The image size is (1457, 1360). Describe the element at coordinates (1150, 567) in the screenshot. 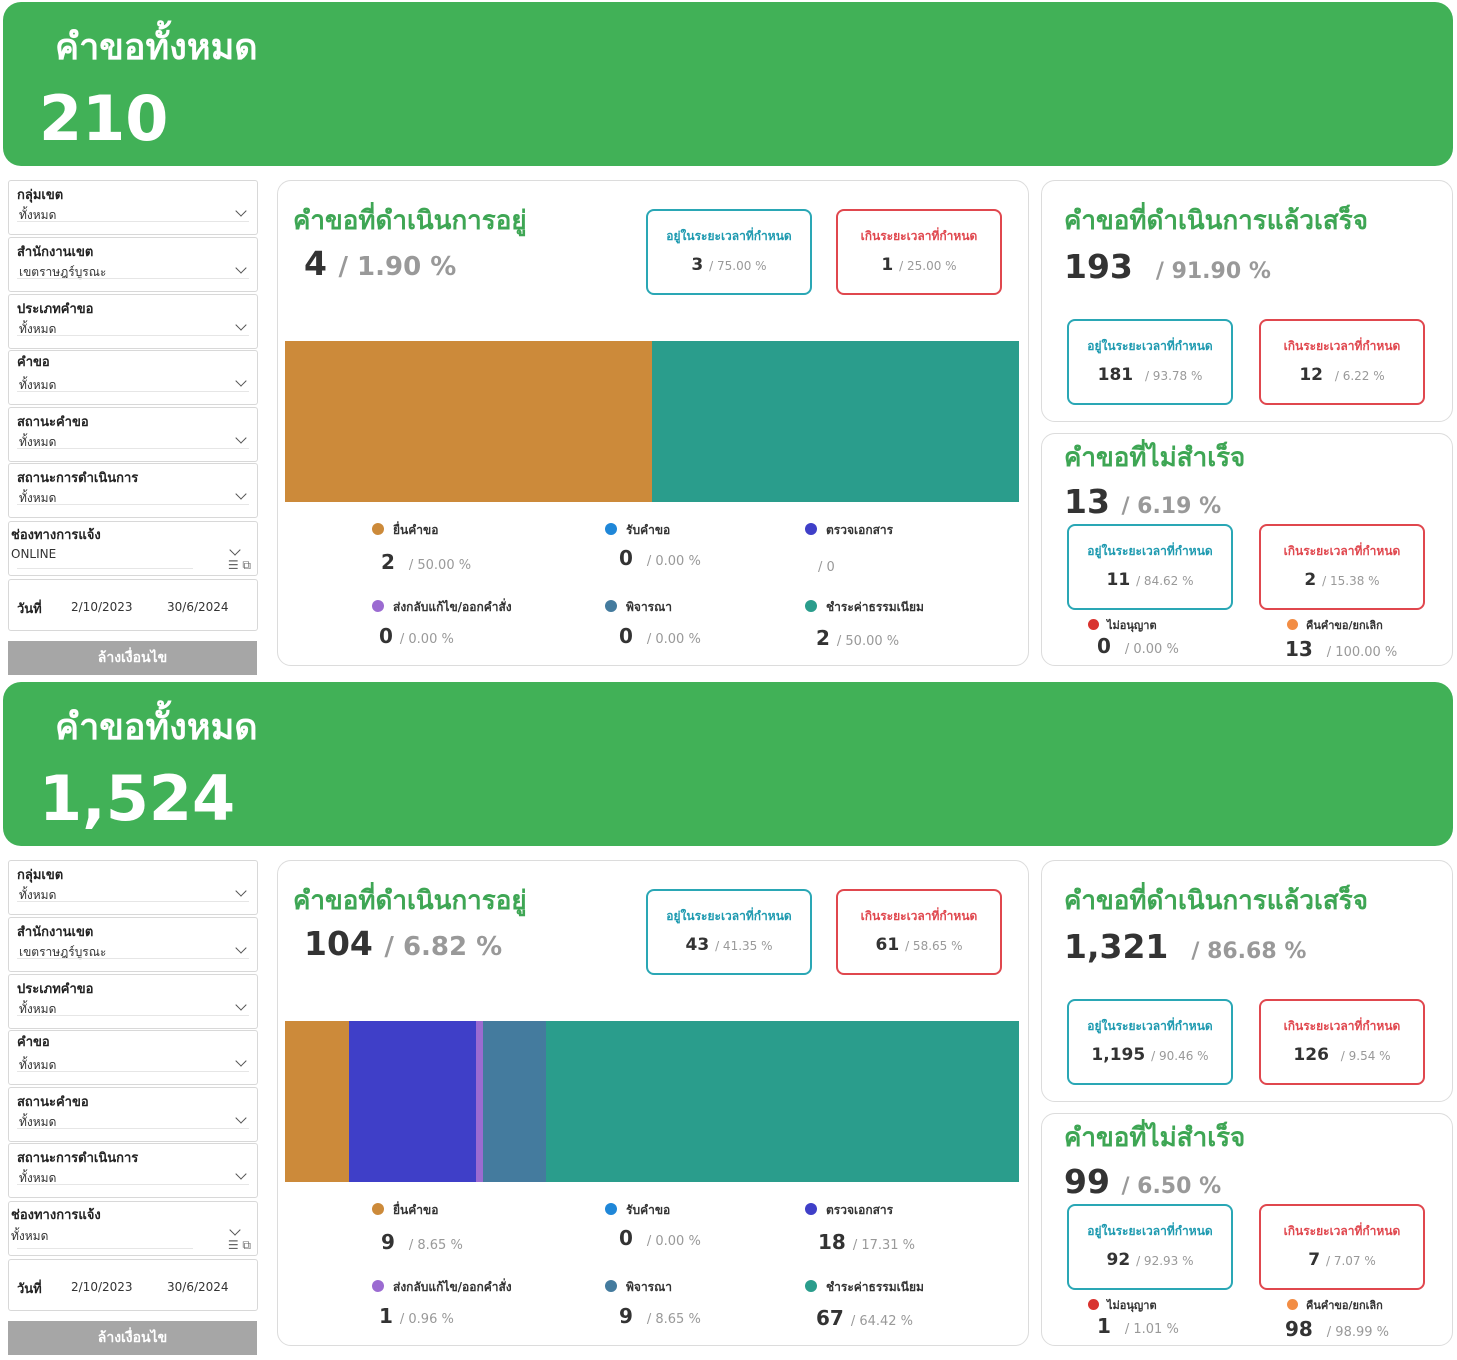

I see `failed-ontime-box: อยู่ในระยะเวลาที่กำหนด 11 / 84.62 %` at that location.